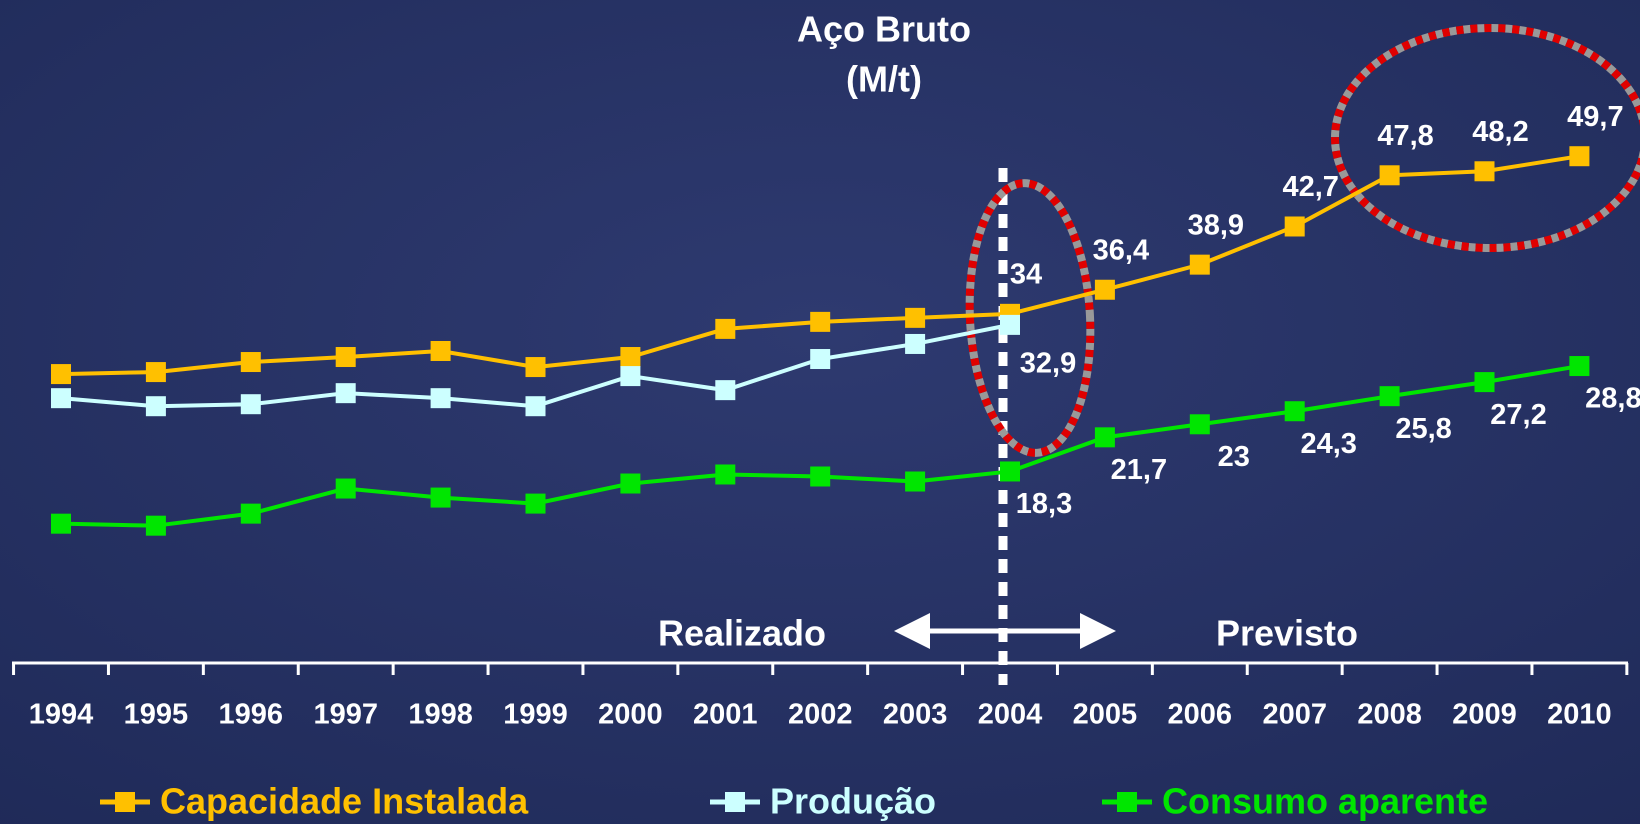 This screenshot has width=1640, height=824. What do you see at coordinates (1612, 399) in the screenshot?
I see `data-label: 28,8` at bounding box center [1612, 399].